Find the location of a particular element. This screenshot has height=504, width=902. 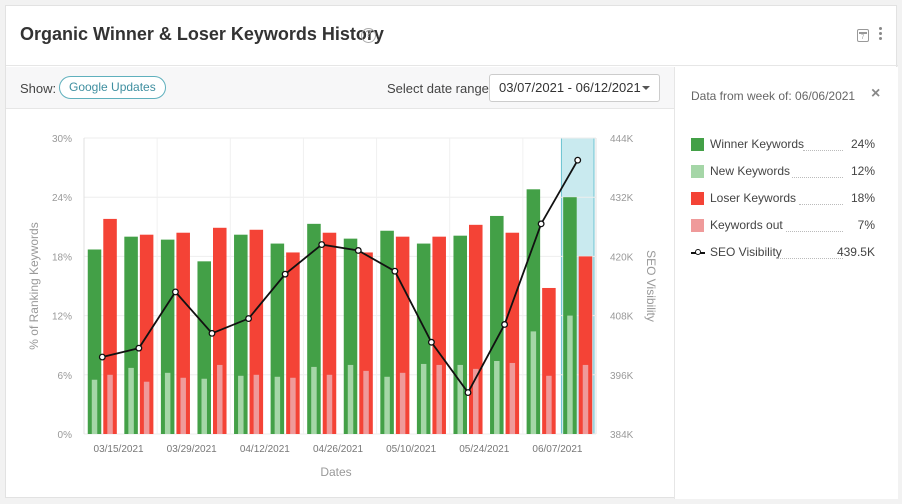

x-tick-label: 03/15/2021 is located at coordinates (119, 449).